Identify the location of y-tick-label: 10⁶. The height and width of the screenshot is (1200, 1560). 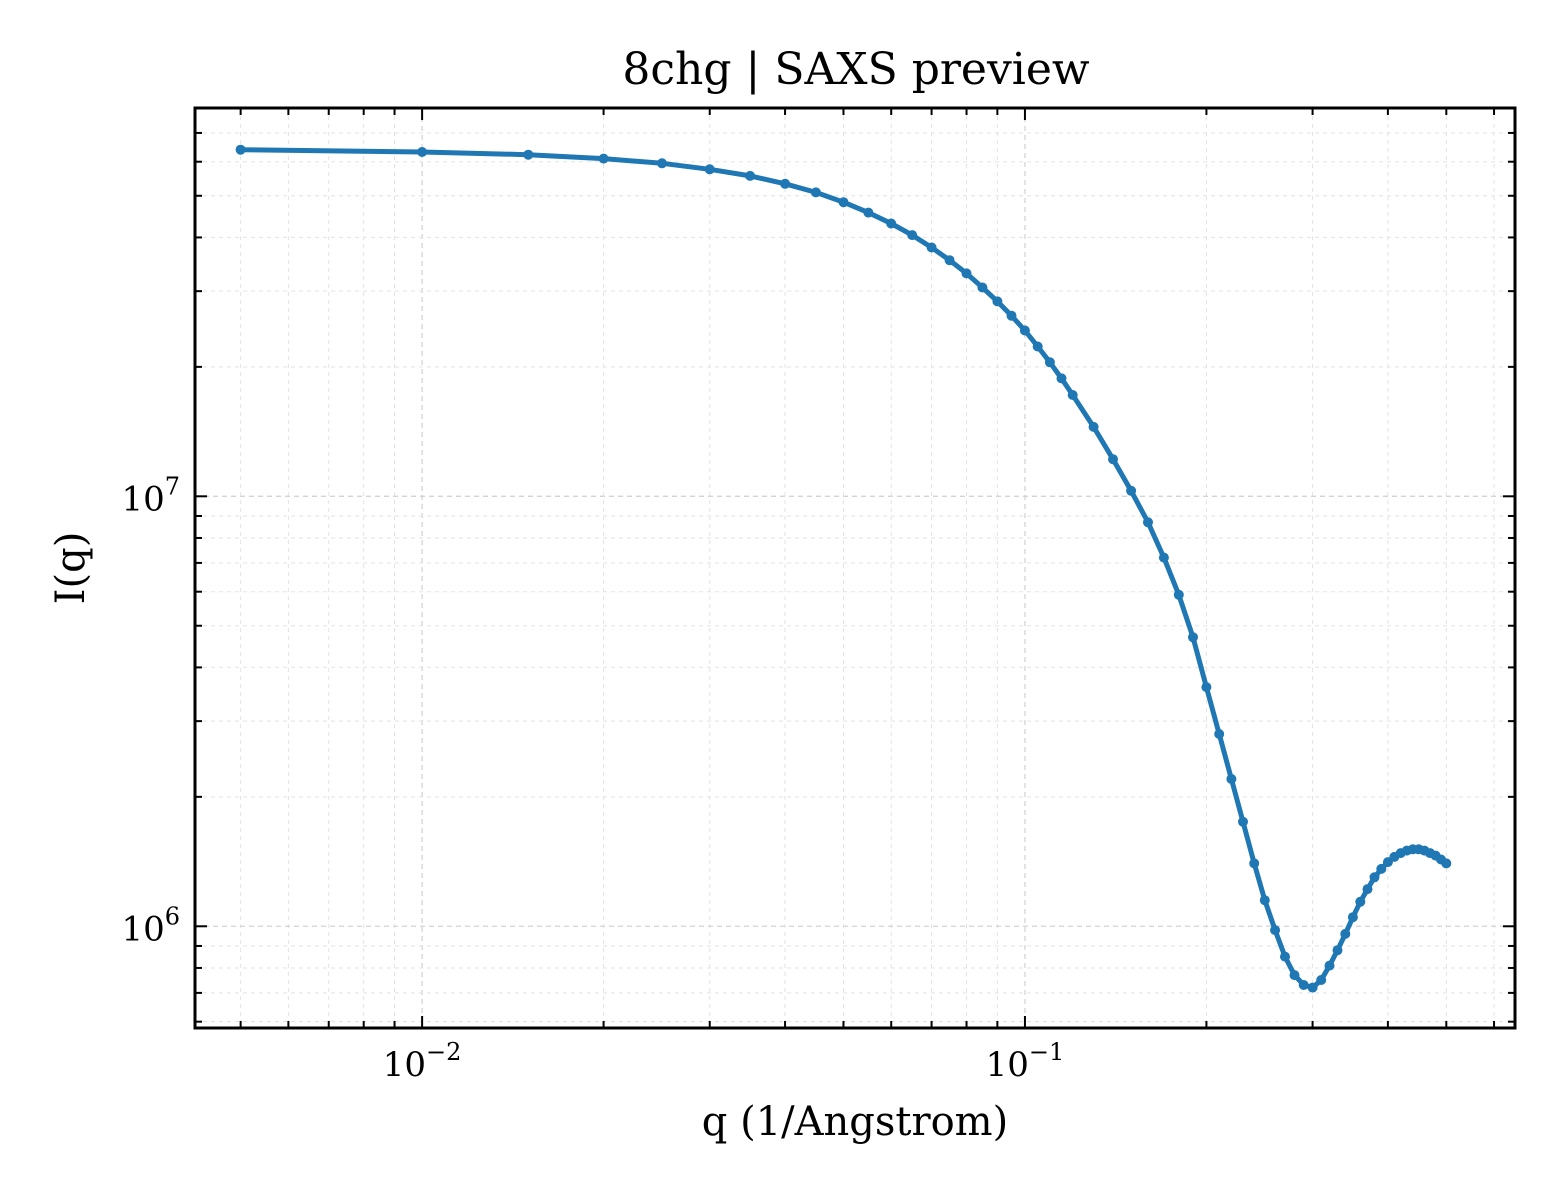
(150, 925).